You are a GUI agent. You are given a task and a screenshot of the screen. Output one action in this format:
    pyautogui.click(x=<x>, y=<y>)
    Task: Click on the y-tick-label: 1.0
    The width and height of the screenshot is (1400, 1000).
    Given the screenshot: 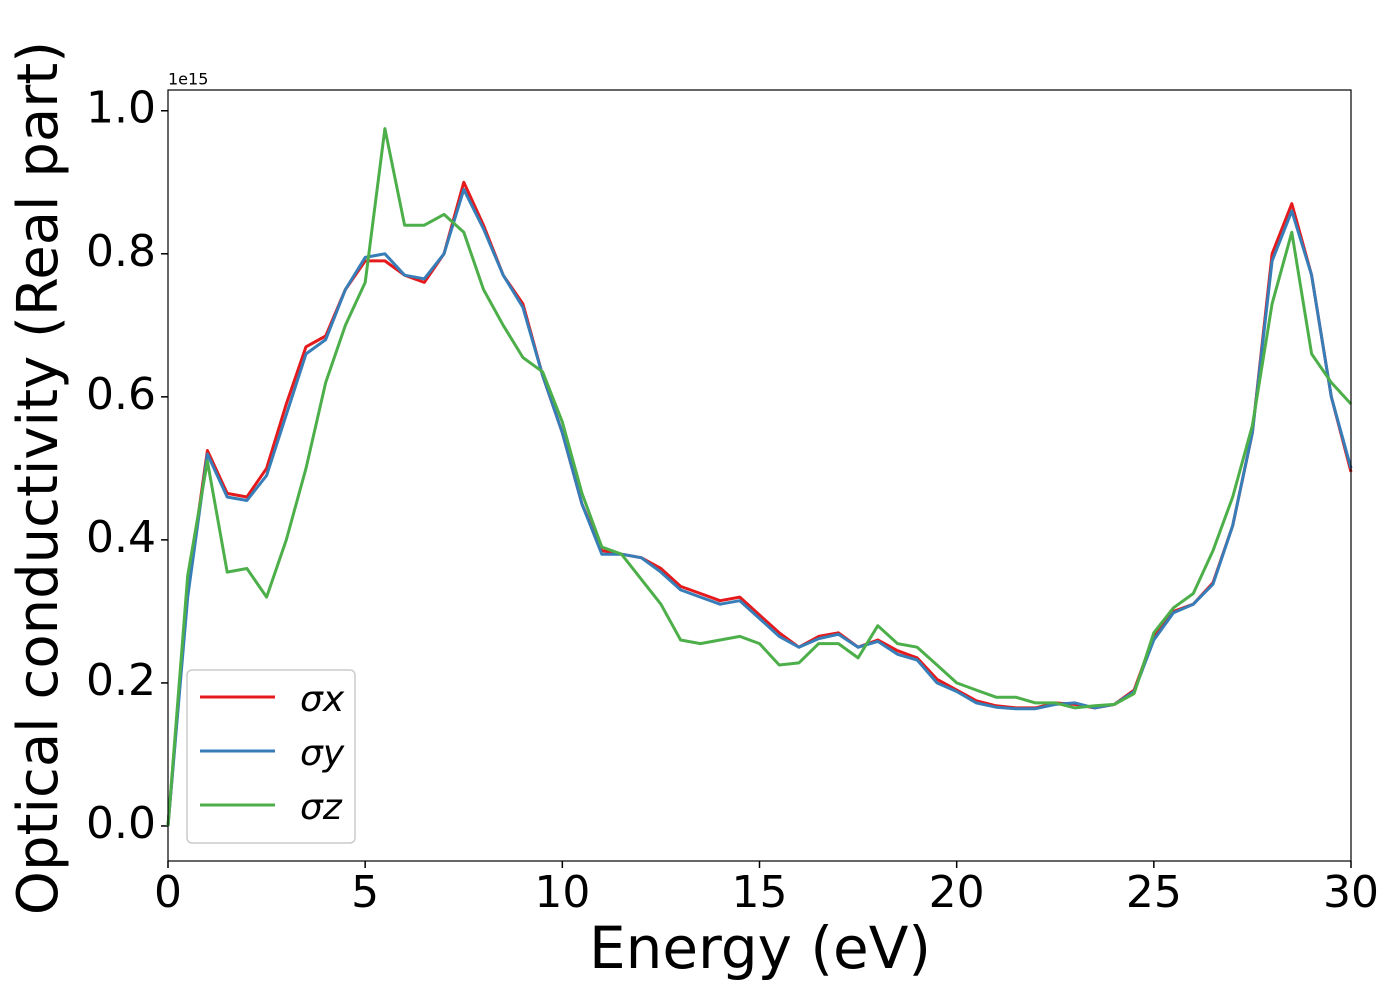 What is the action you would take?
    pyautogui.click(x=121, y=108)
    